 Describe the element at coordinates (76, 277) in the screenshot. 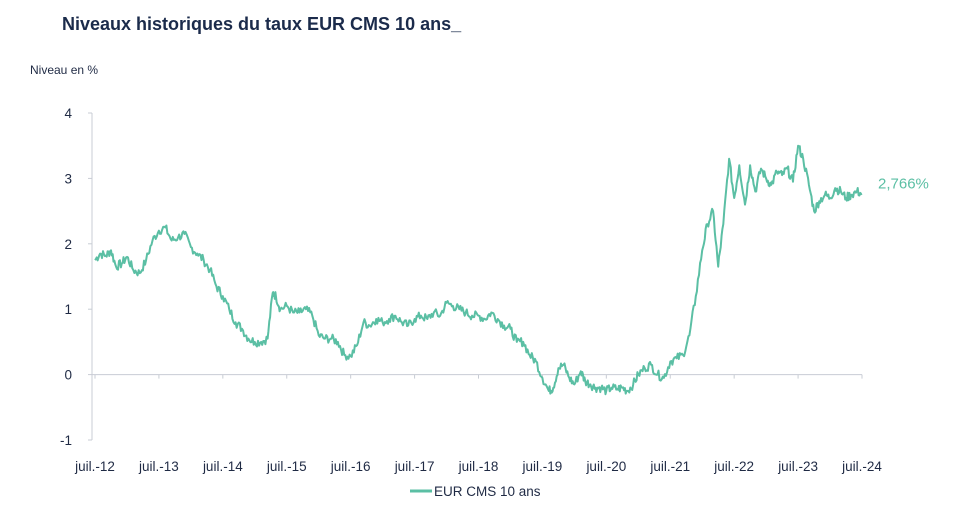

I see `y-tick-labels: 4 3 2 1 0 -1` at that location.